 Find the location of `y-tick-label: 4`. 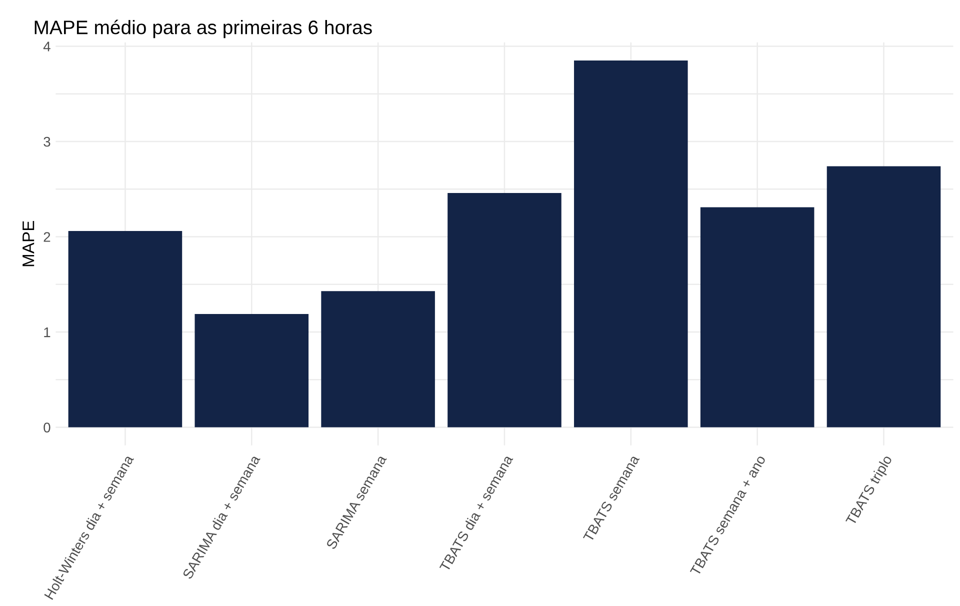

y-tick-label: 4 is located at coordinates (46, 47).